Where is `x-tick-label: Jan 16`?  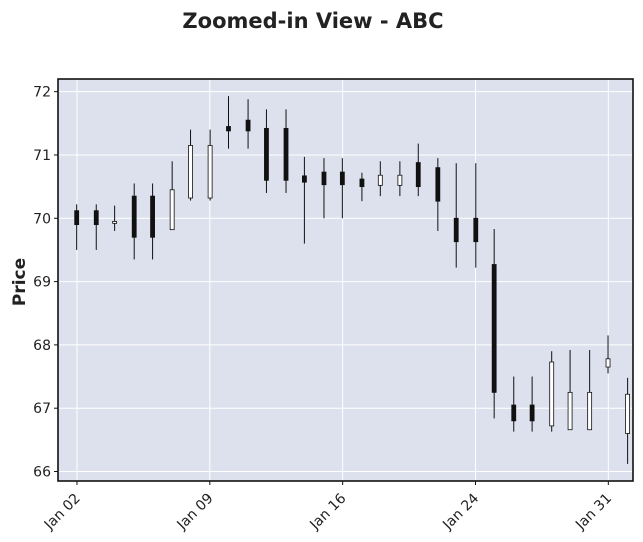
x-tick-label: Jan 16 is located at coordinates (327, 511).